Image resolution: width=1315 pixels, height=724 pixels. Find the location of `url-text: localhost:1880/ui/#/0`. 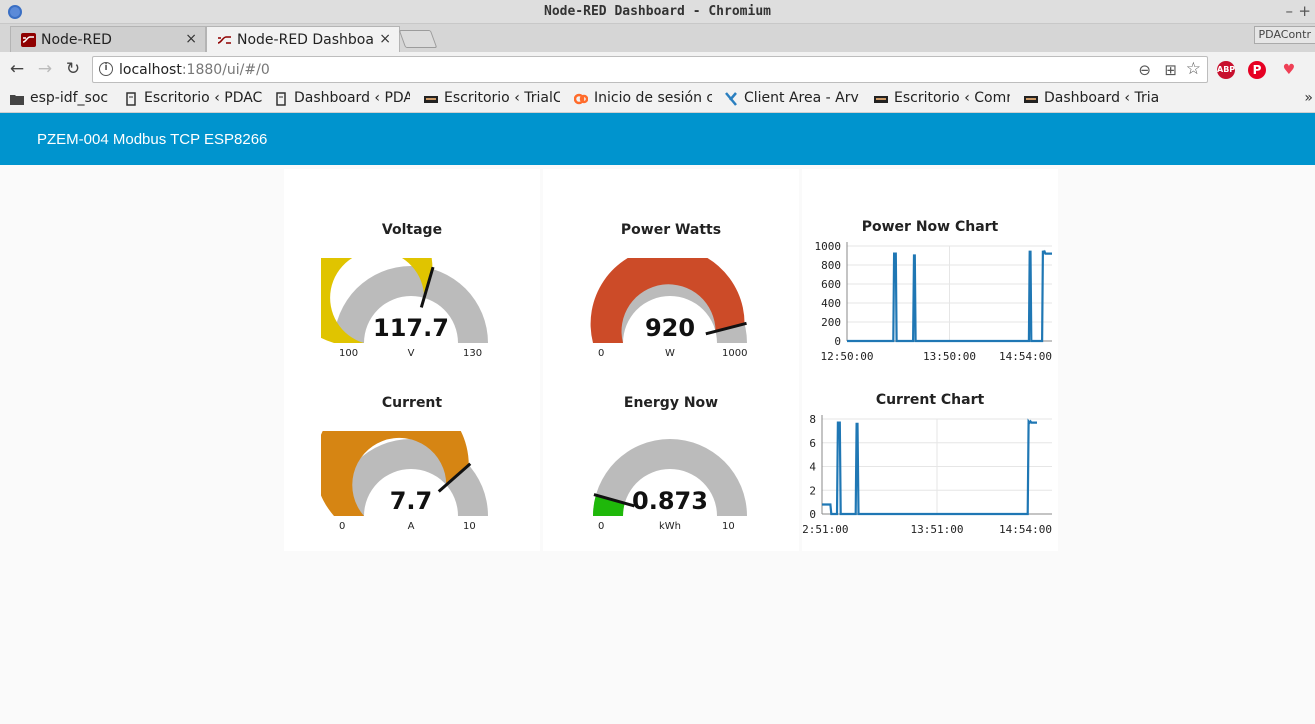

url-text: localhost:1880/ui/#/0 is located at coordinates (194, 70).